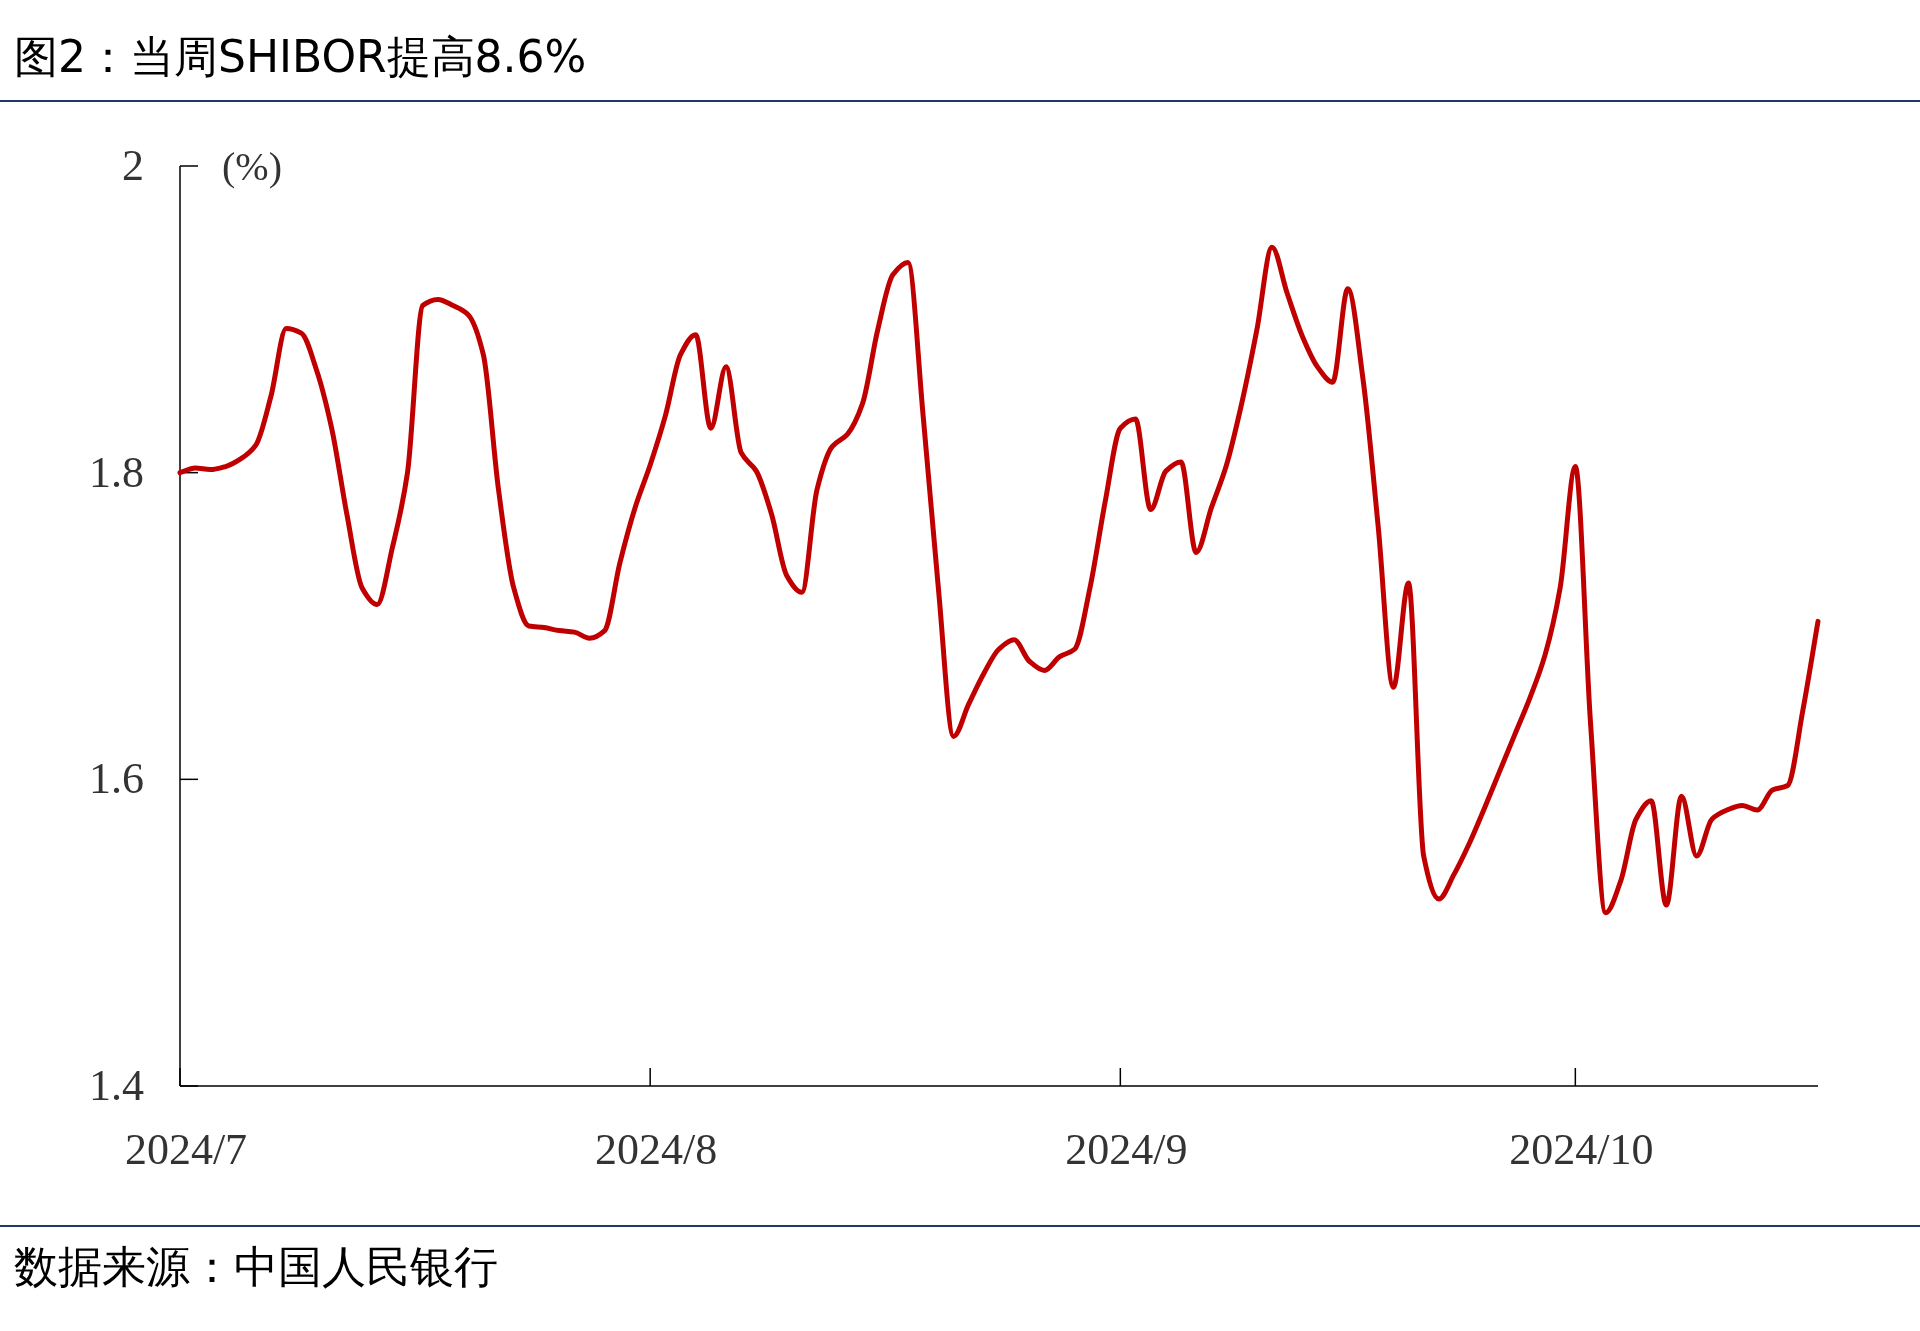 The height and width of the screenshot is (1331, 1920). I want to click on y-tick-label: 2, so click(133, 165).